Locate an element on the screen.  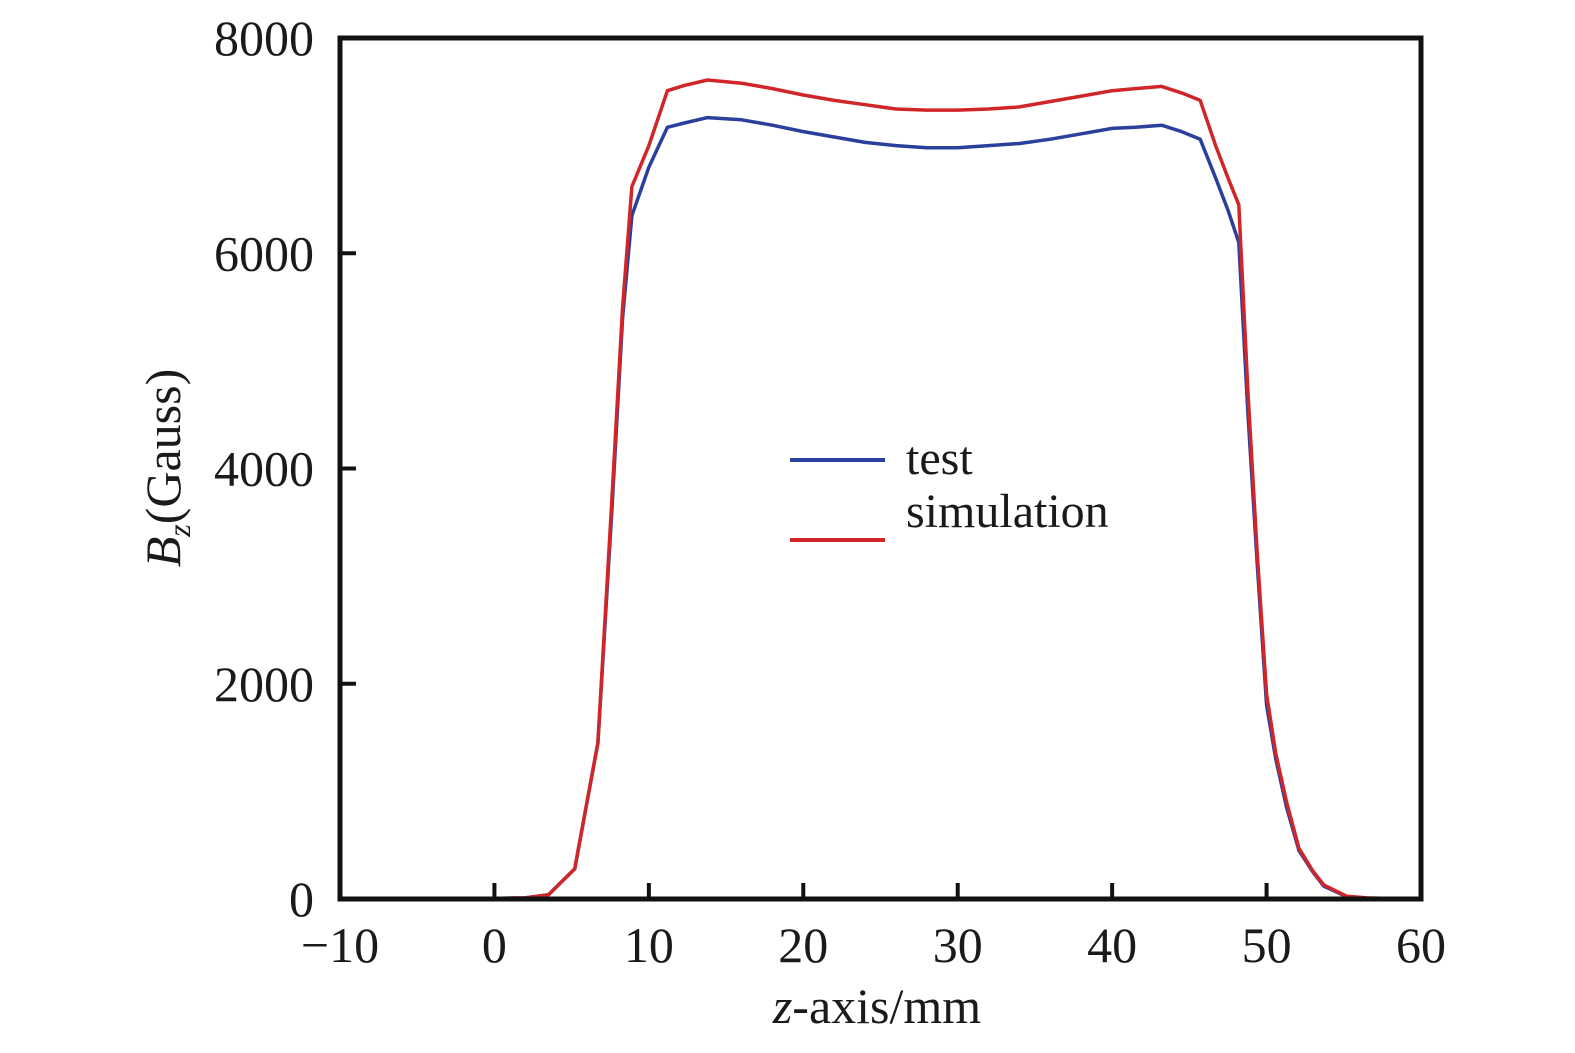
legend: test simulation is located at coordinates (949, 487).